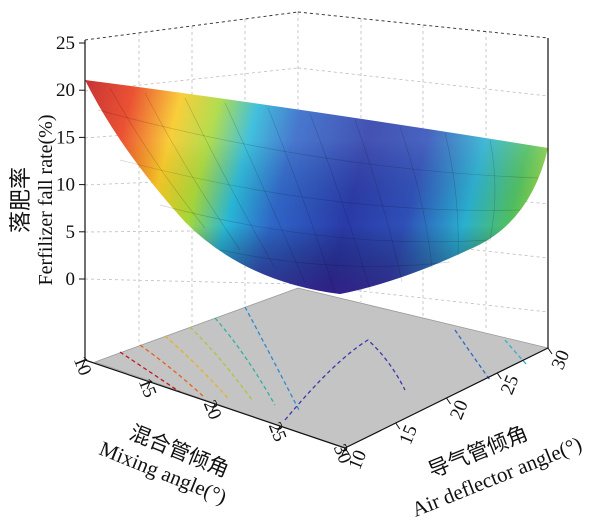 The width and height of the screenshot is (607, 529). What do you see at coordinates (65, 90) in the screenshot?
I see `z-tick-label: 20` at bounding box center [65, 90].